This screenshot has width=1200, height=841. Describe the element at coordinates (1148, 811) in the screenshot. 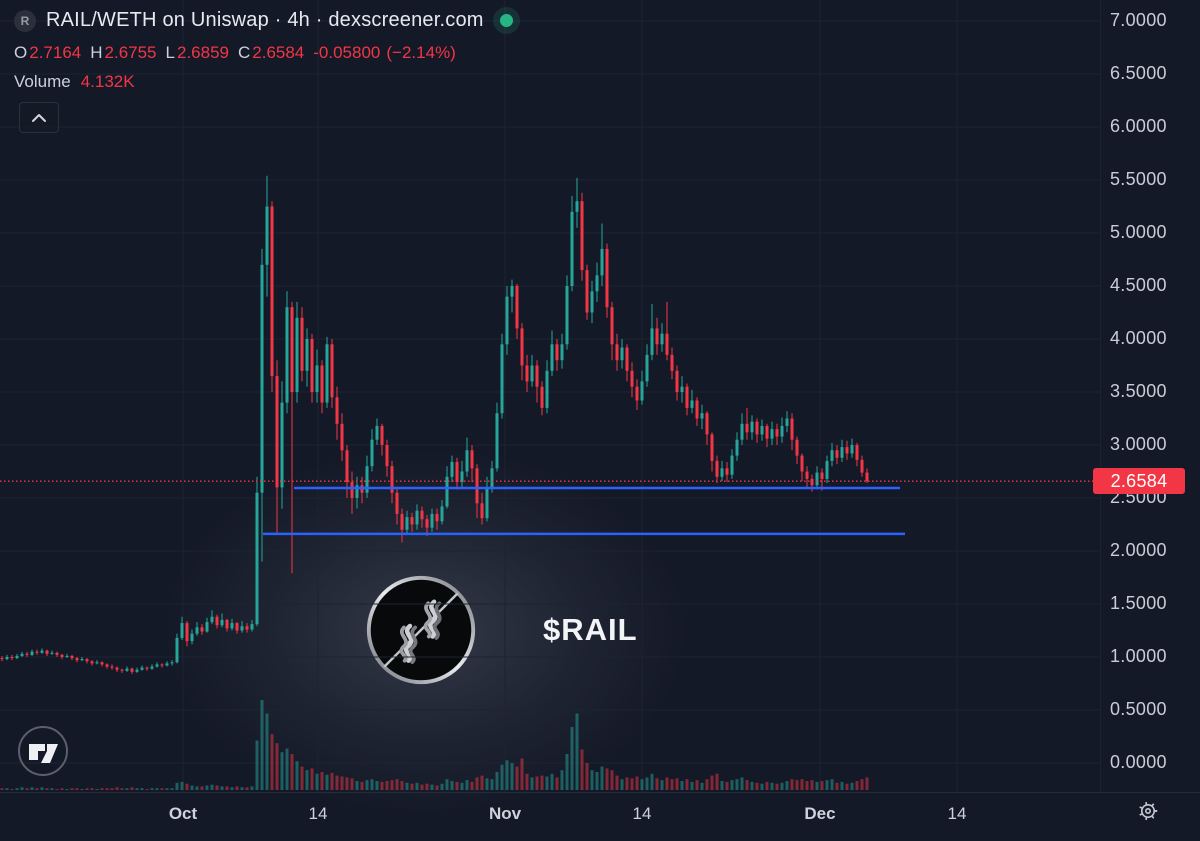

I see `axis-settings-gear-icon` at that location.